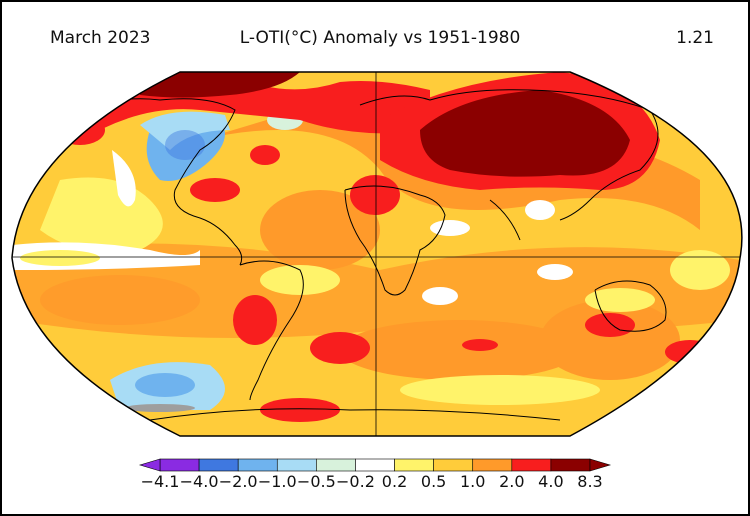 The image size is (750, 516). What do you see at coordinates (472, 481) in the screenshot?
I see `colorbar-tick-label: 1.0` at bounding box center [472, 481].